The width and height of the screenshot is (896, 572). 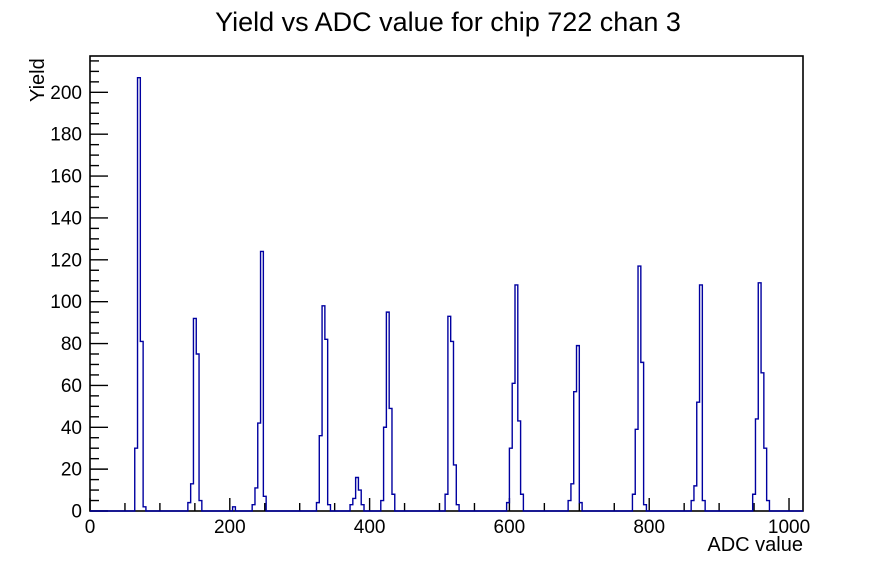 I want to click on svg-text: 20, so click(x=71, y=470).